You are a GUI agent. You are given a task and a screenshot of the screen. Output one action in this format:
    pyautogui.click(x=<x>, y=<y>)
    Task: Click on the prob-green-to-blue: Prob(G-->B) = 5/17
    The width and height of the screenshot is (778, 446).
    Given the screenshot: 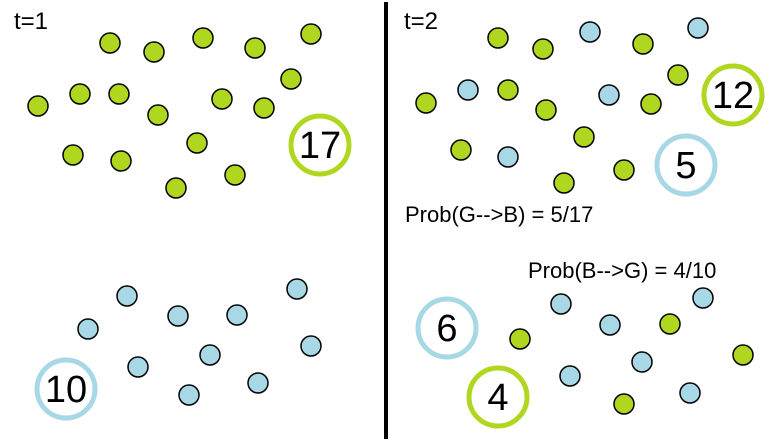 What is the action you would take?
    pyautogui.click(x=499, y=214)
    